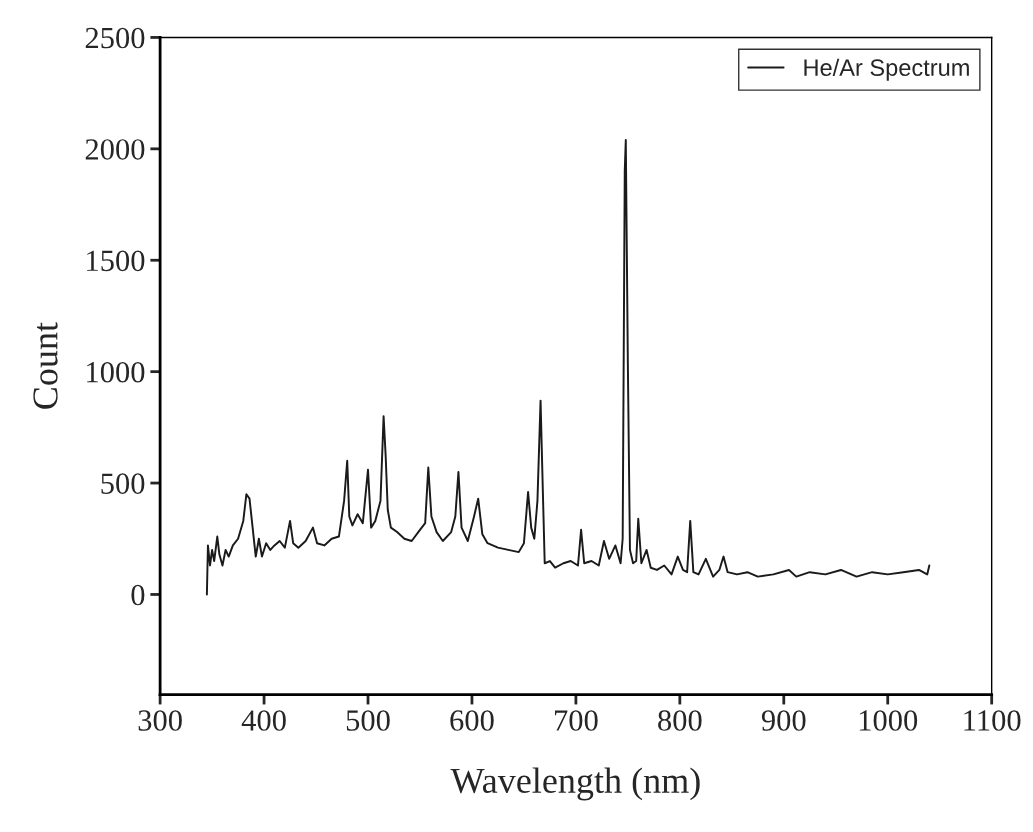 The width and height of the screenshot is (1033, 832). I want to click on x-tick-label: 300, so click(160, 720).